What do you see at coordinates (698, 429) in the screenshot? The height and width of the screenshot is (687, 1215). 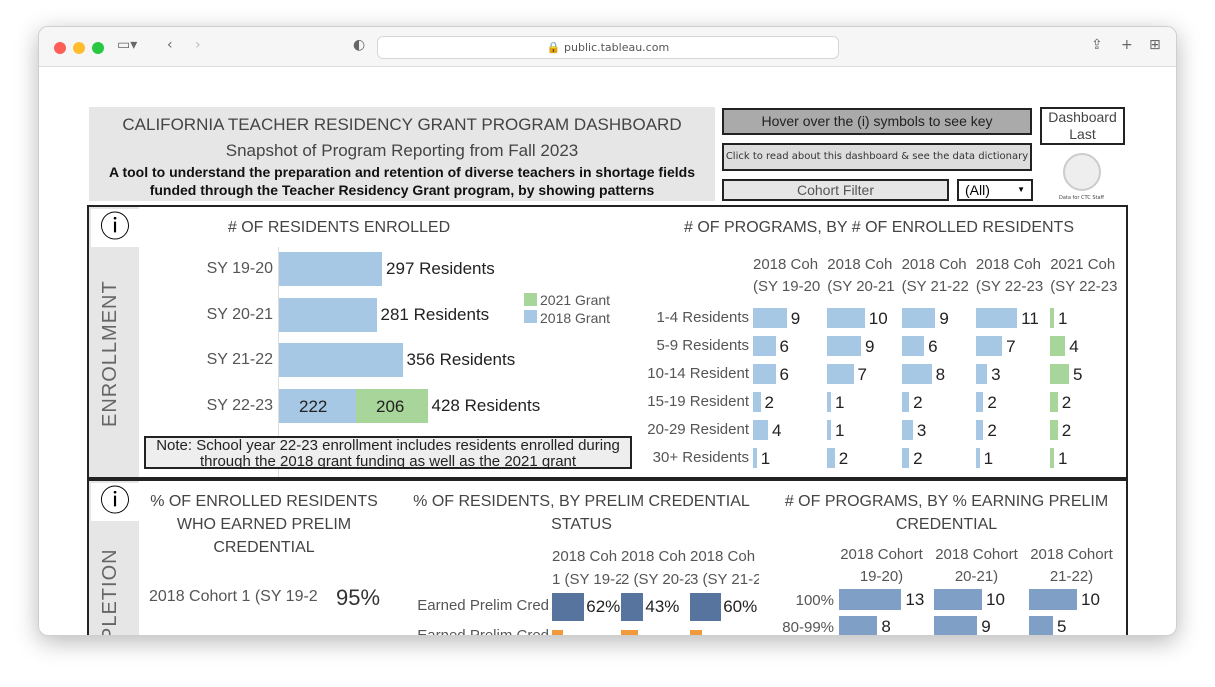 I see `row-label: 20-29 Resident` at bounding box center [698, 429].